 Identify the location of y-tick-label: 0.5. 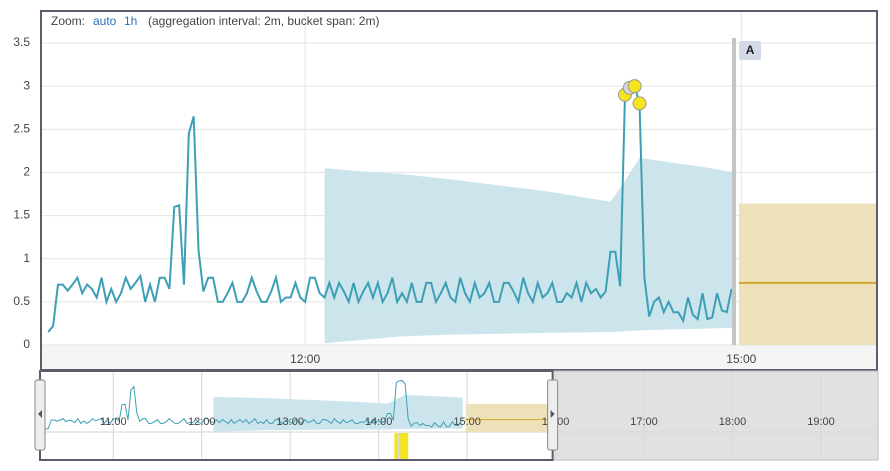
(21, 301).